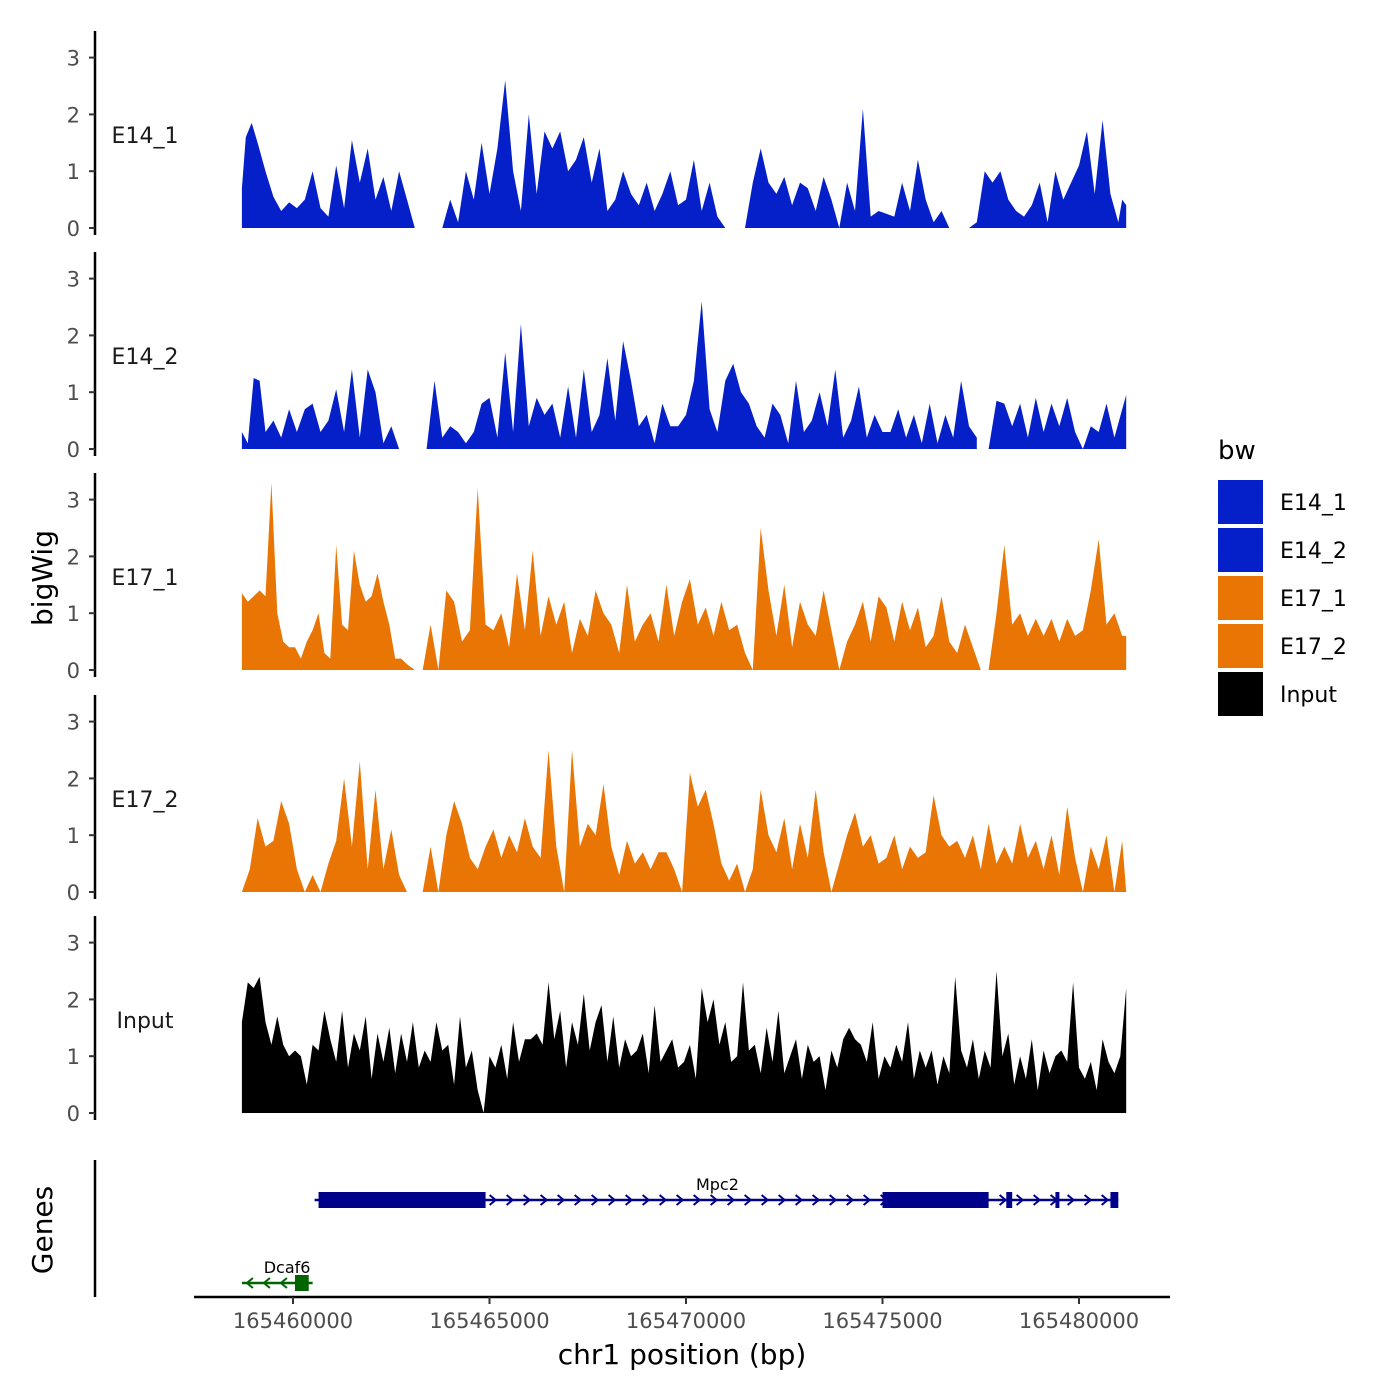 The height and width of the screenshot is (1400, 1400). Describe the element at coordinates (489, 1321) in the screenshot. I see `x-tick-label: 165465000` at that location.